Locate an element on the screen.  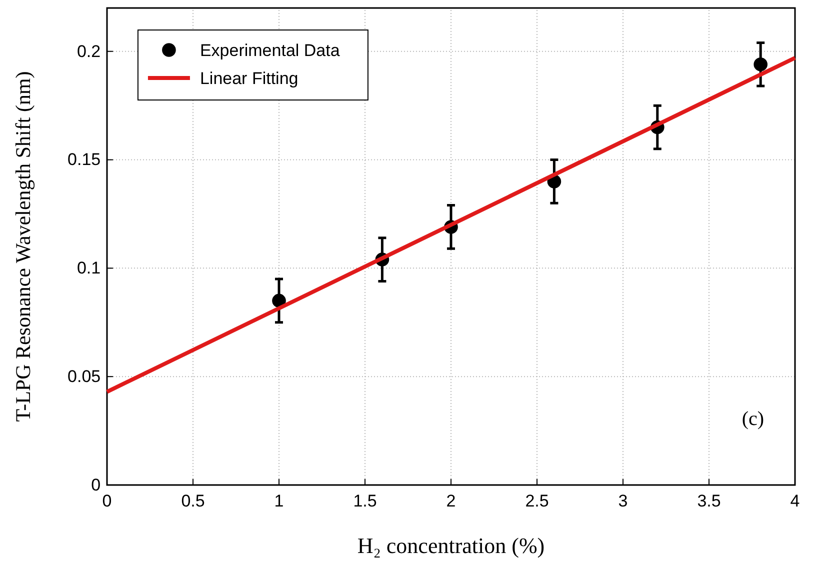
x-tick-label: 2.5 is located at coordinates (537, 501).